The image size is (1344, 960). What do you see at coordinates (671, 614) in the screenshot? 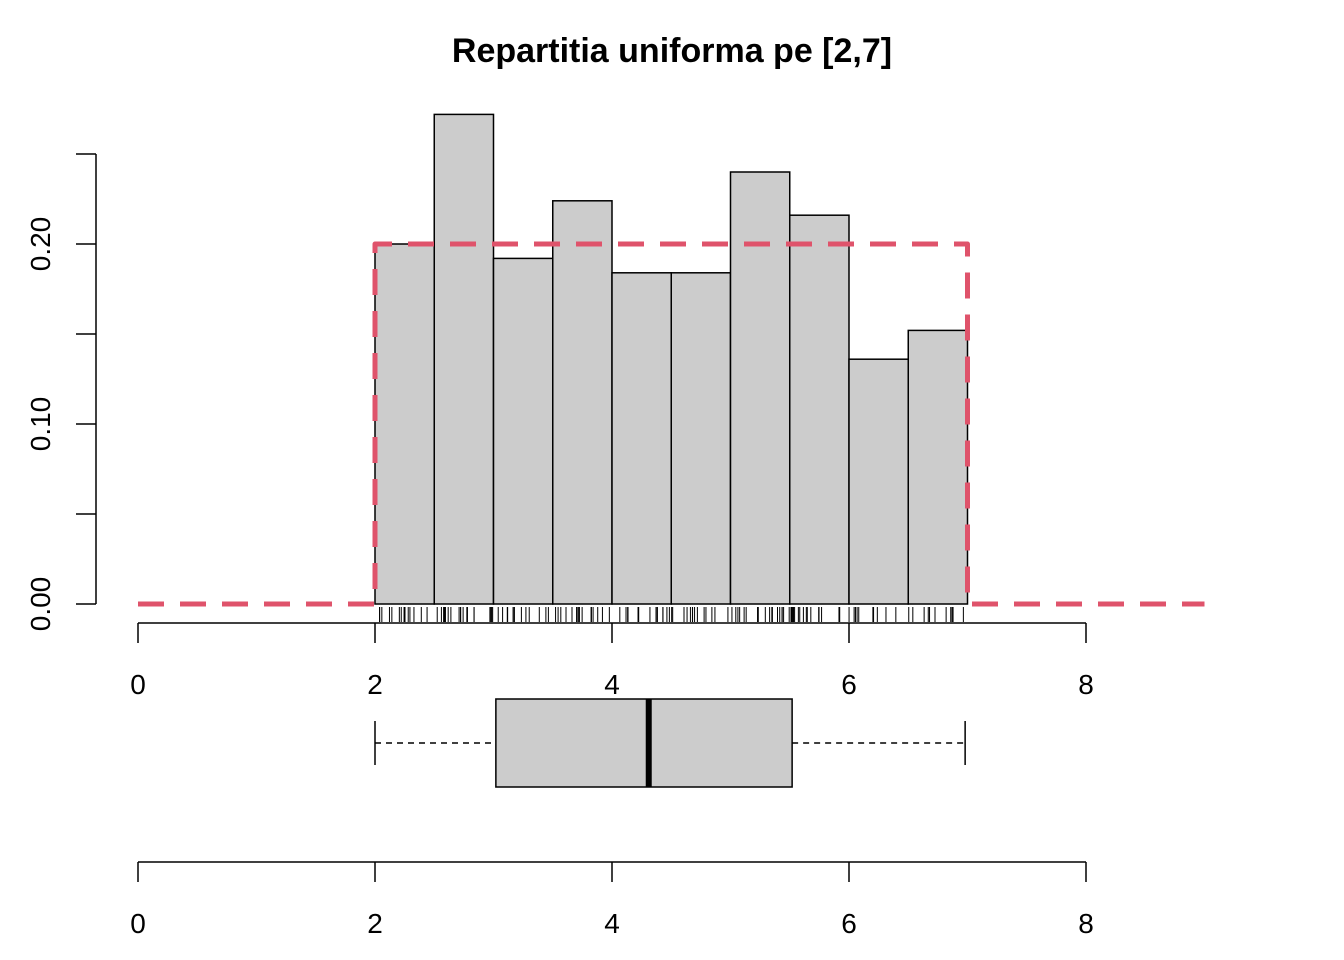
I see `rug-marks` at bounding box center [671, 614].